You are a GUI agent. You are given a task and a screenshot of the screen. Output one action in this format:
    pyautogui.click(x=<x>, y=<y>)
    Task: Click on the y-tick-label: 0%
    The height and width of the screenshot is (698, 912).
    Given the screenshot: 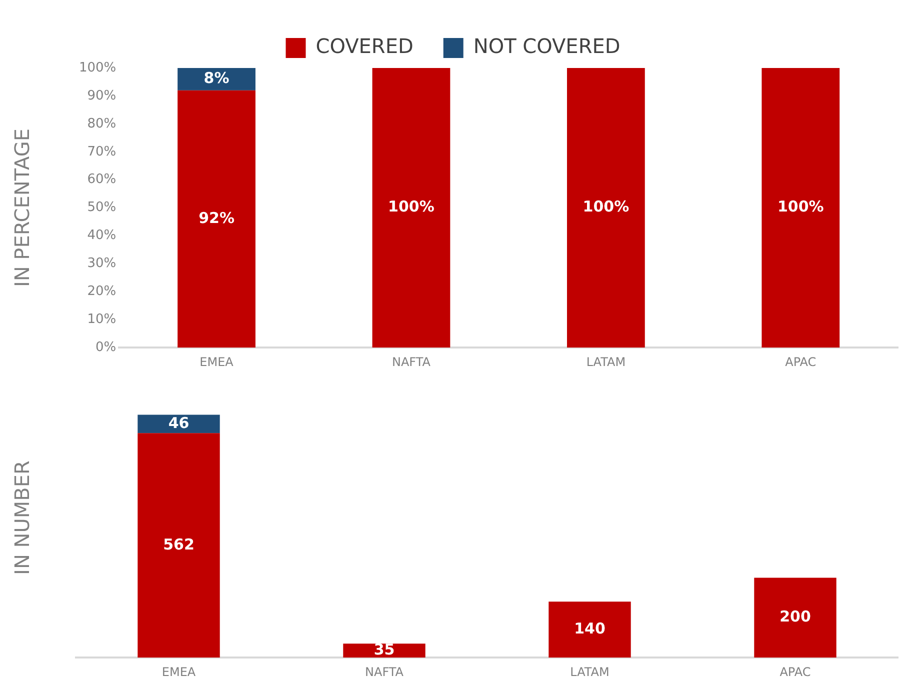 What is the action you would take?
    pyautogui.click(x=106, y=347)
    